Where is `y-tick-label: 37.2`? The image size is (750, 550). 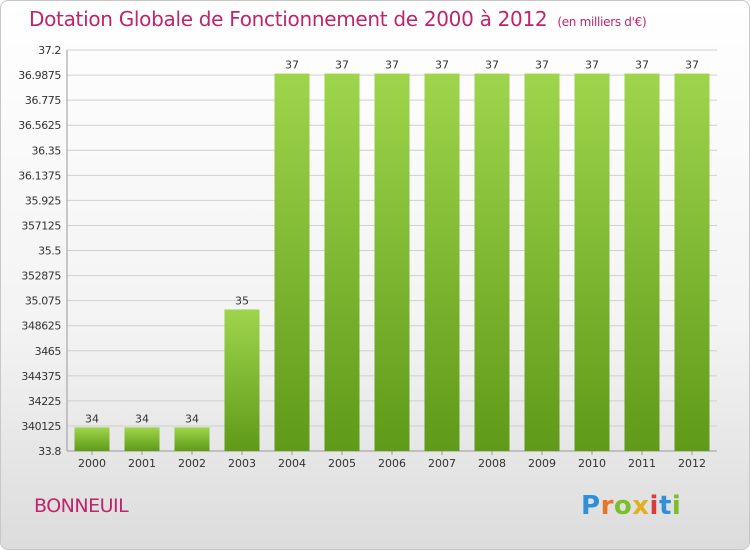 y-tick-label: 37.2 is located at coordinates (49, 50).